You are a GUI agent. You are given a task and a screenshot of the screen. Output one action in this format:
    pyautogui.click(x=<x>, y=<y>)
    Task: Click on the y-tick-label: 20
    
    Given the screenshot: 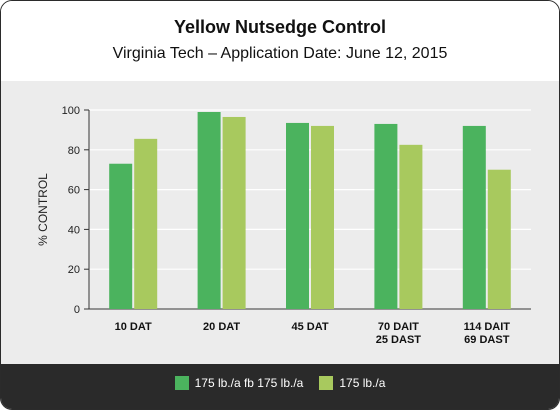 What is the action you would take?
    pyautogui.click(x=74, y=270)
    